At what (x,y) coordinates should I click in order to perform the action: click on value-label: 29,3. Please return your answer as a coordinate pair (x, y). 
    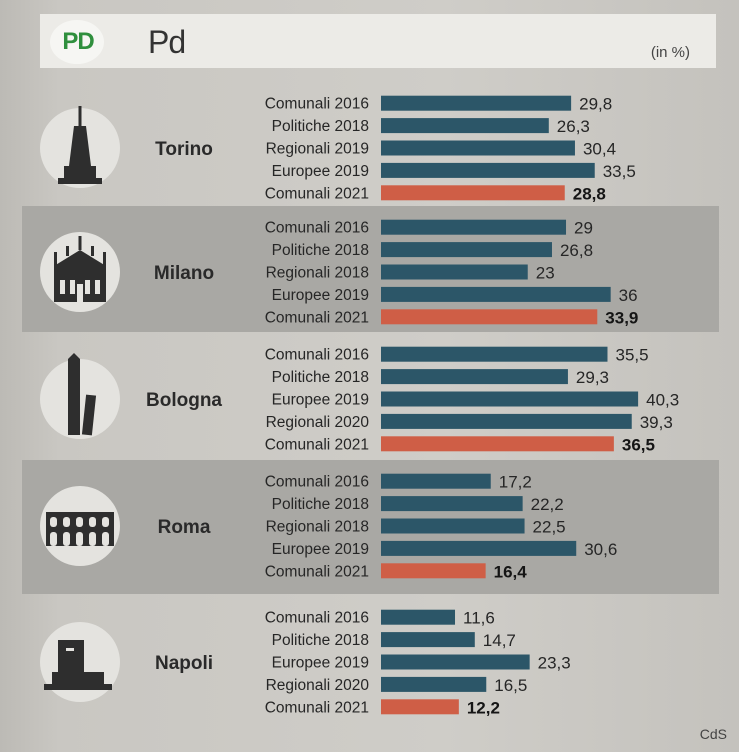
    Looking at the image, I should click on (592, 377).